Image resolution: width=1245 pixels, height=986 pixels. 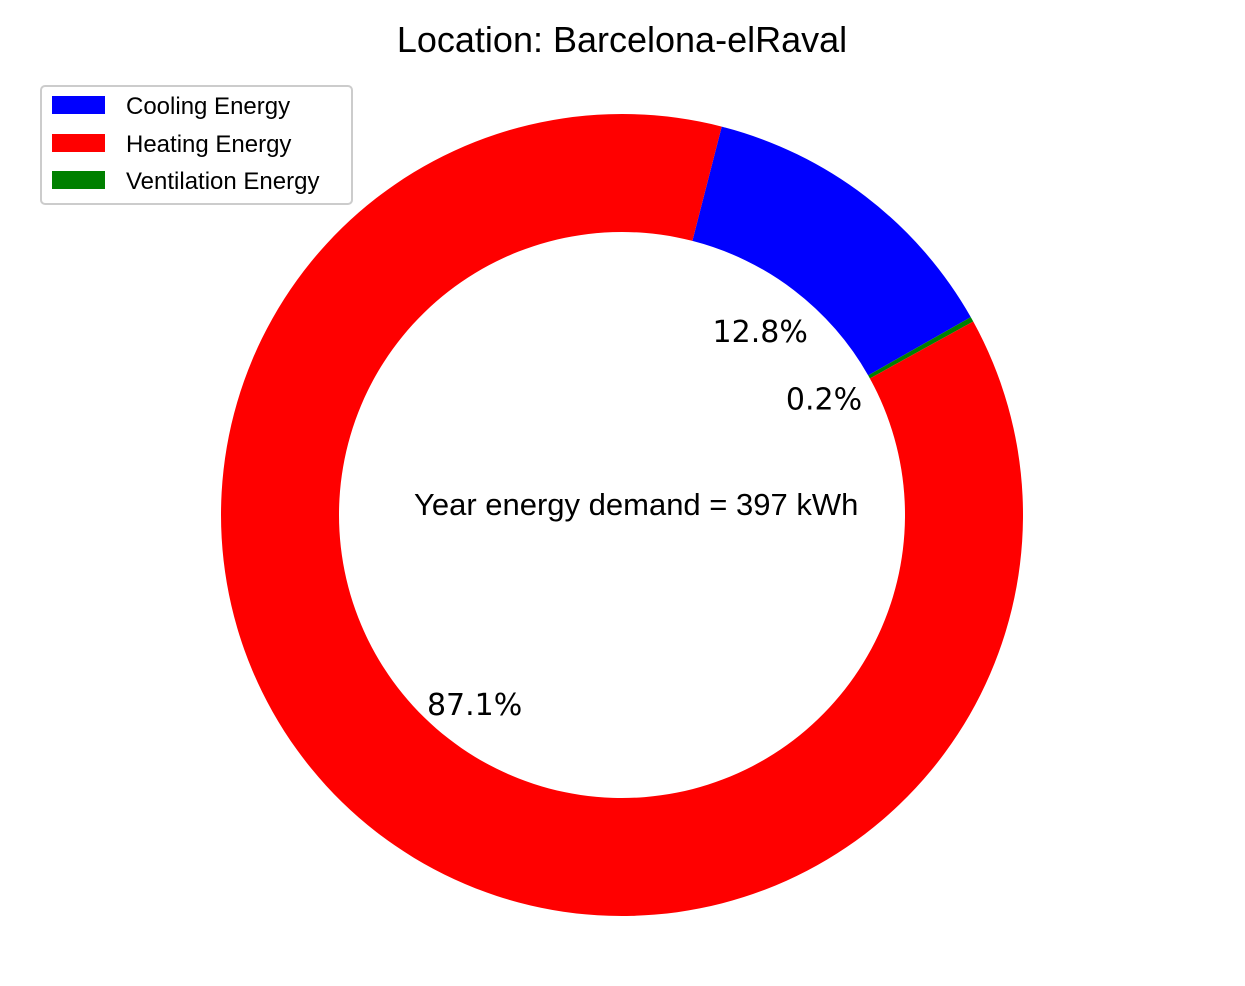 I want to click on legend-label-ventilation: Ventilation Energy, so click(x=222, y=181).